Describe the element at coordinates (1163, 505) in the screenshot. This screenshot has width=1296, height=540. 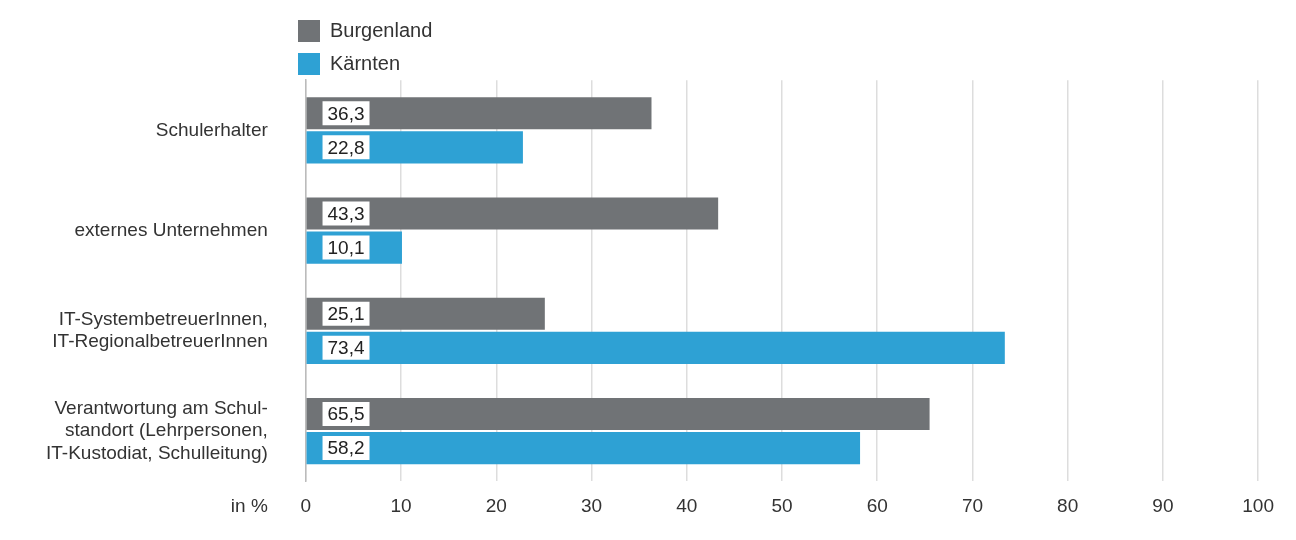
I see `x-tick-label: 90` at that location.